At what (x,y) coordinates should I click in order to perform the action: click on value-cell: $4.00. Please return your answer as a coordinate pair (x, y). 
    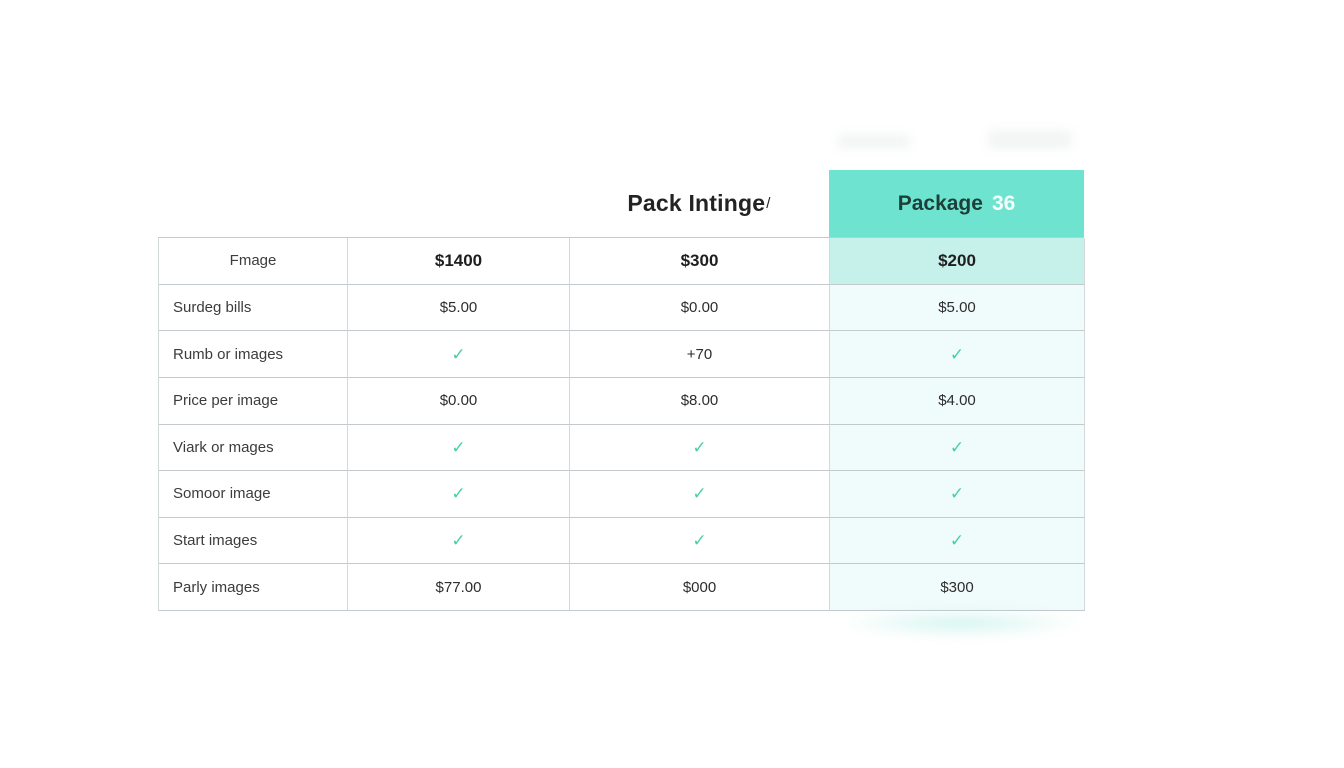
    Looking at the image, I should click on (957, 401).